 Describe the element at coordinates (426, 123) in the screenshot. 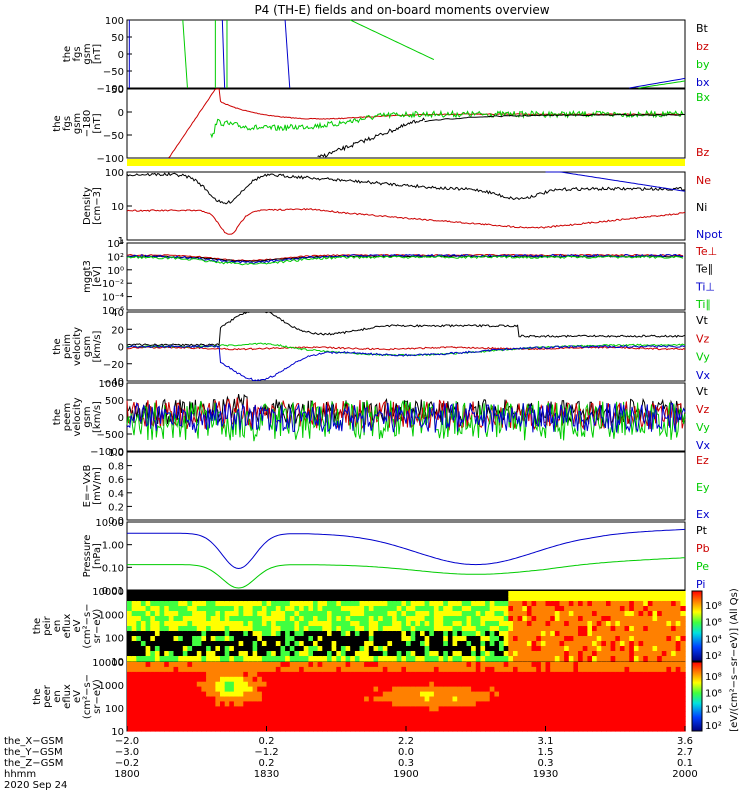

I see `p2-bz-curve` at that location.